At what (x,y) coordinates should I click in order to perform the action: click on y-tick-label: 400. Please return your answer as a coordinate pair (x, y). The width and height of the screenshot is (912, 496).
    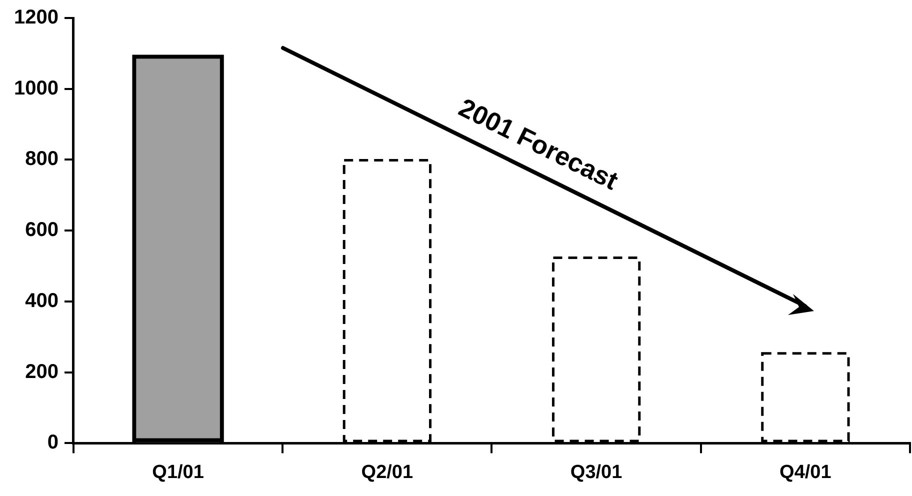
    Looking at the image, I should click on (41, 301).